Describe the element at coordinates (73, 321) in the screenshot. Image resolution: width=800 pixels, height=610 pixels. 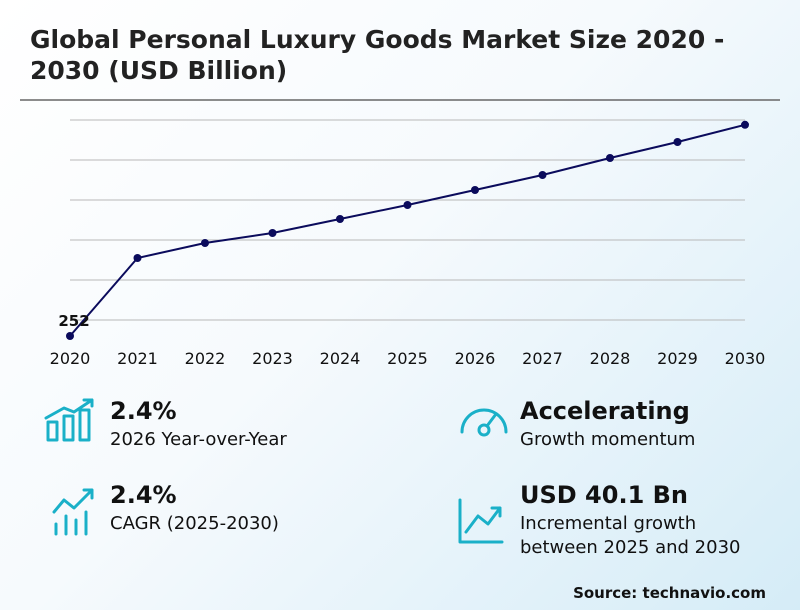
I see `value-label: 252` at that location.